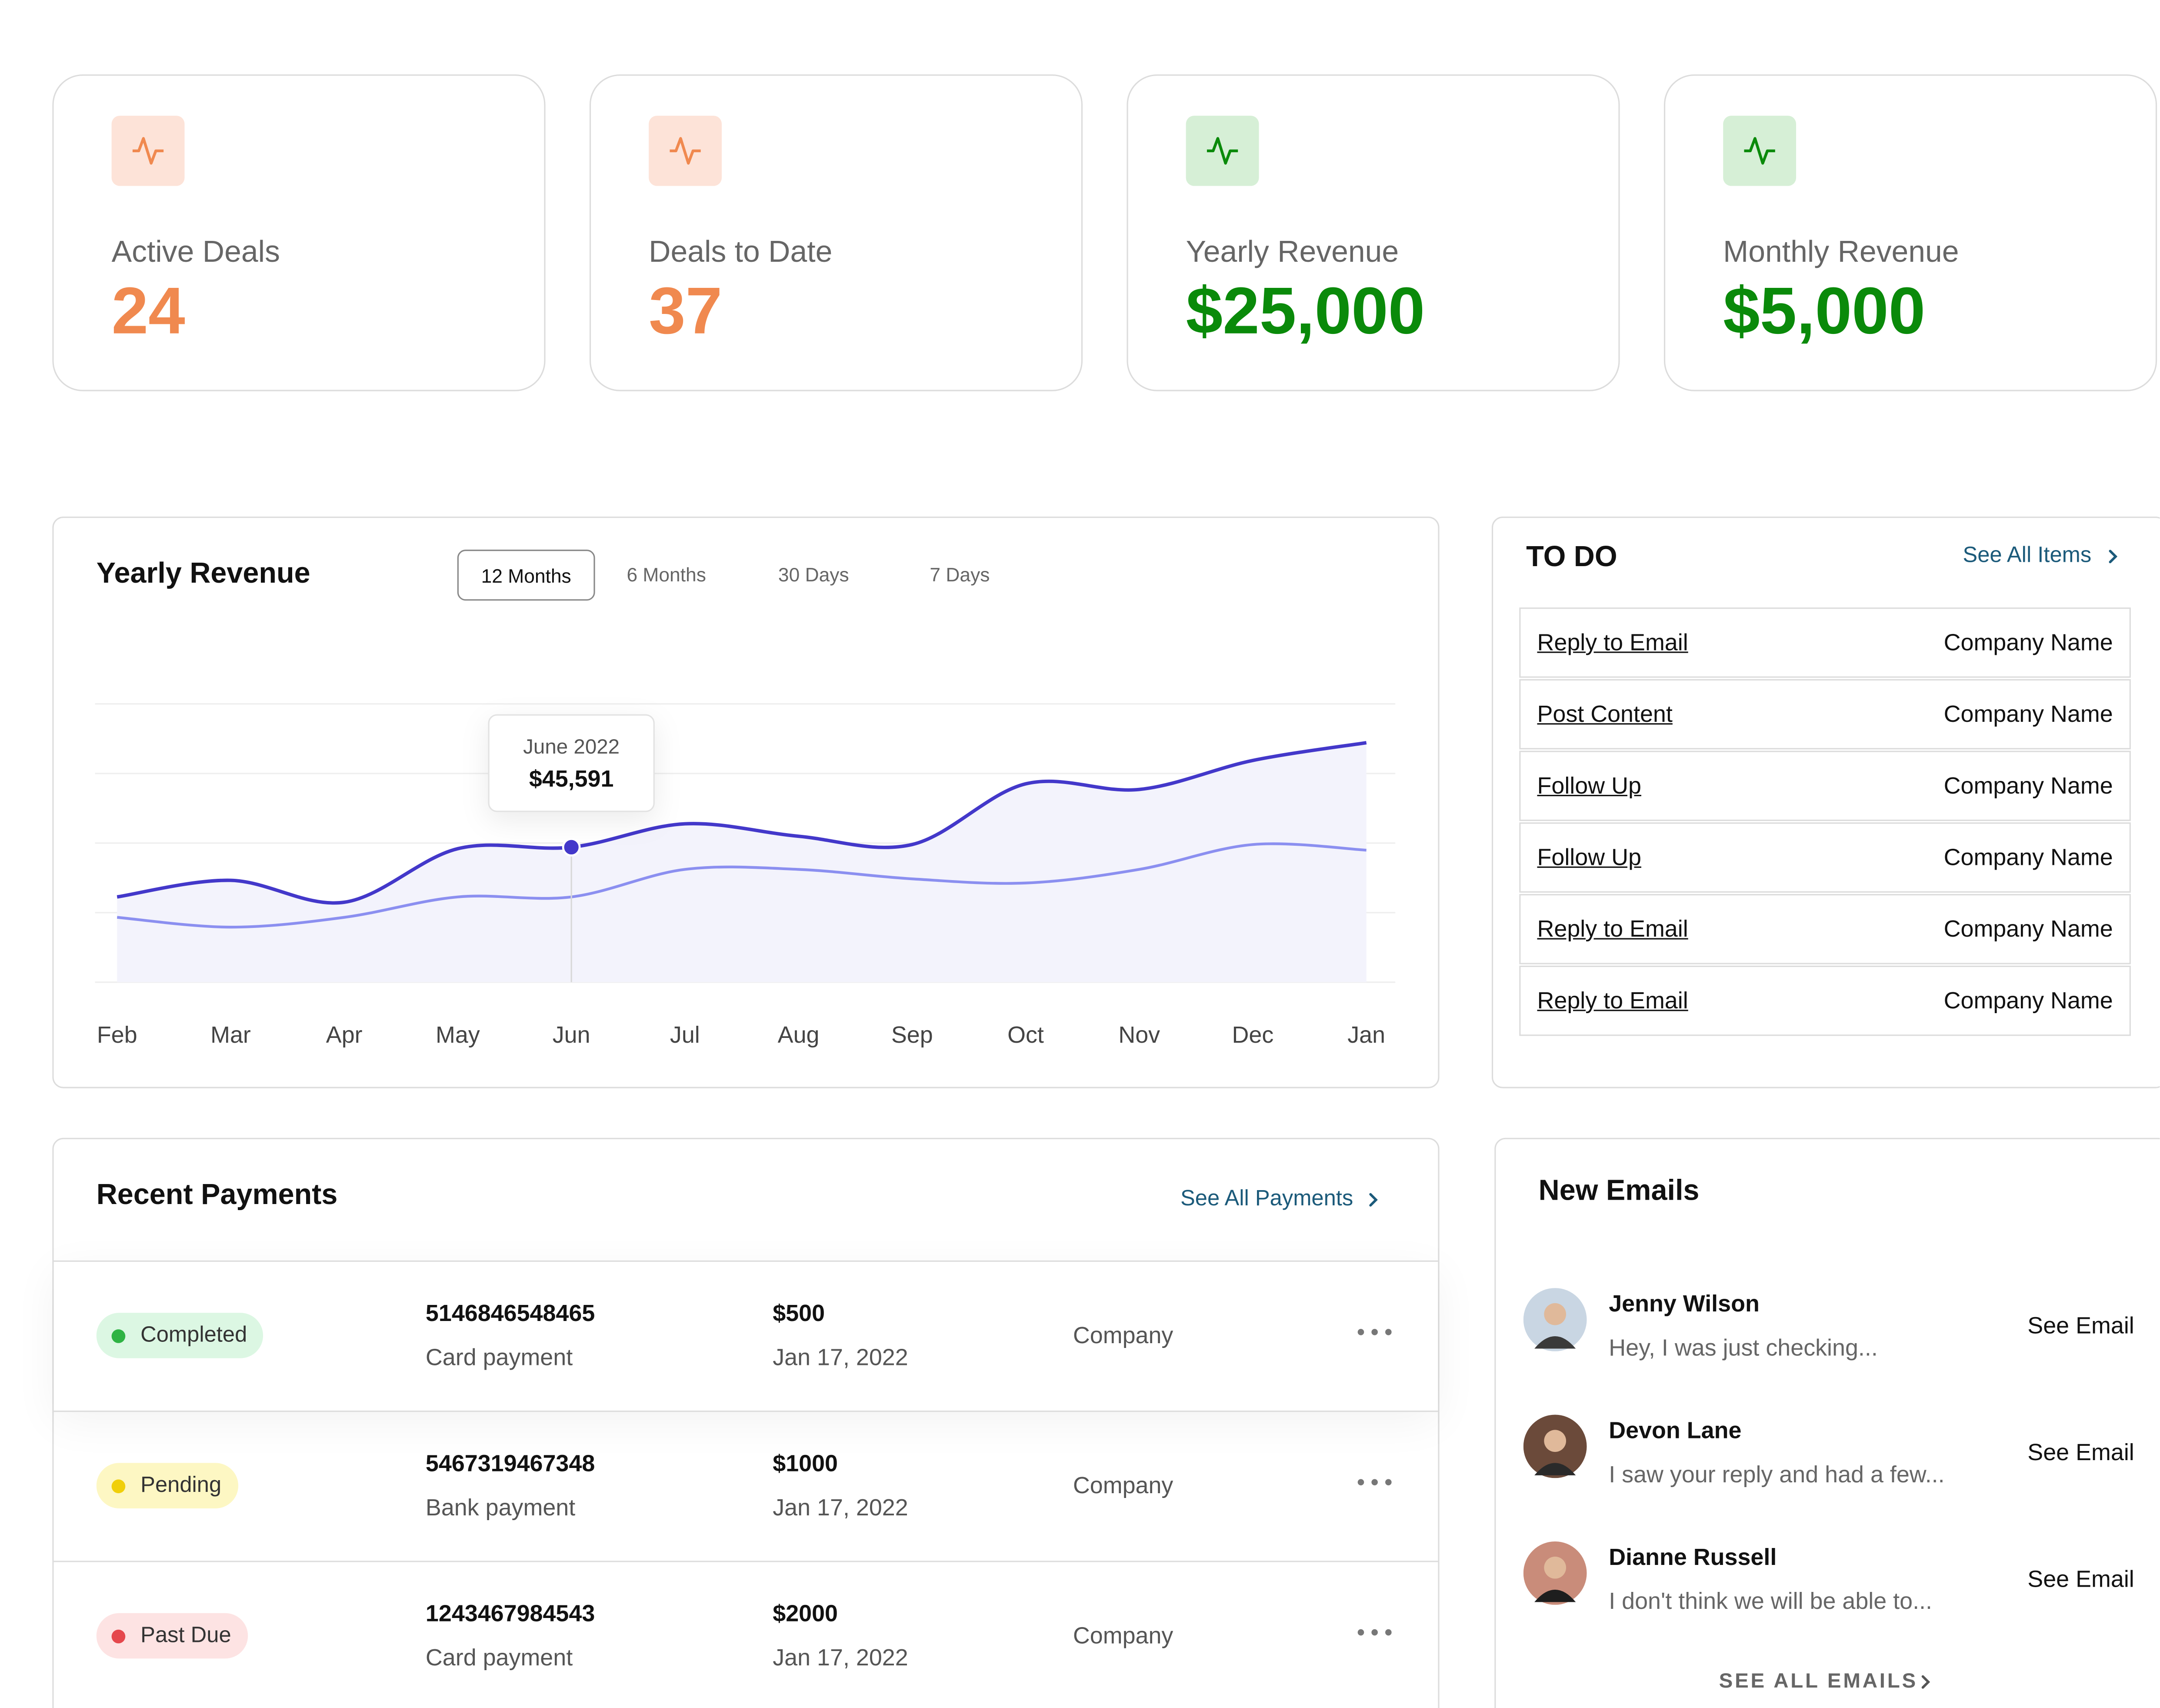  What do you see at coordinates (960, 574) in the screenshot?
I see `range-button: 7 Days` at bounding box center [960, 574].